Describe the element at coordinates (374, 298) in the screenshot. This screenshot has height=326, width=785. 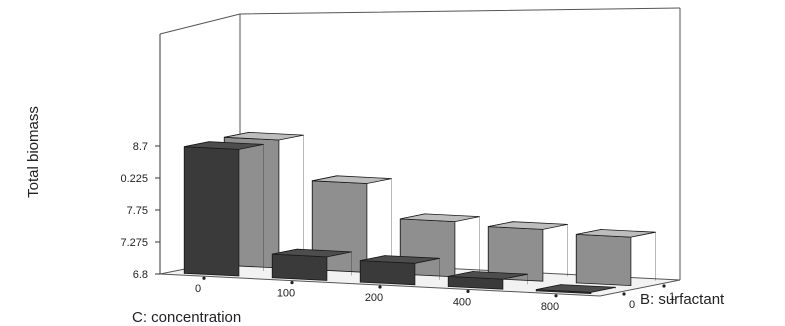
I see `x-tick-label: 200` at that location.